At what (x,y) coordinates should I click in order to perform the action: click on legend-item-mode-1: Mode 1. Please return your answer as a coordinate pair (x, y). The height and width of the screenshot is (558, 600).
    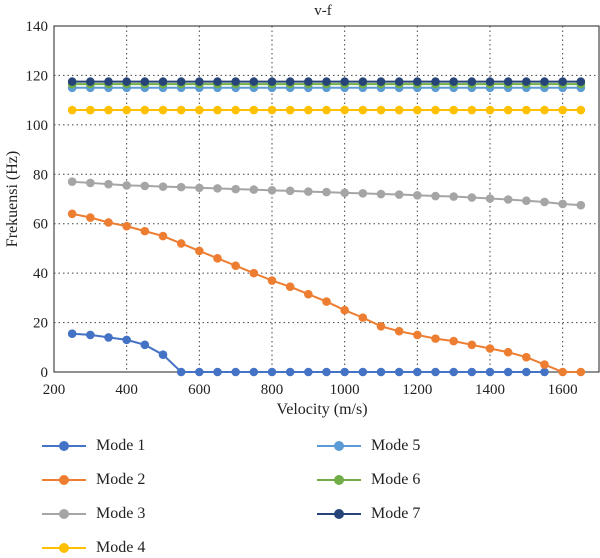
    Looking at the image, I should click on (92, 446).